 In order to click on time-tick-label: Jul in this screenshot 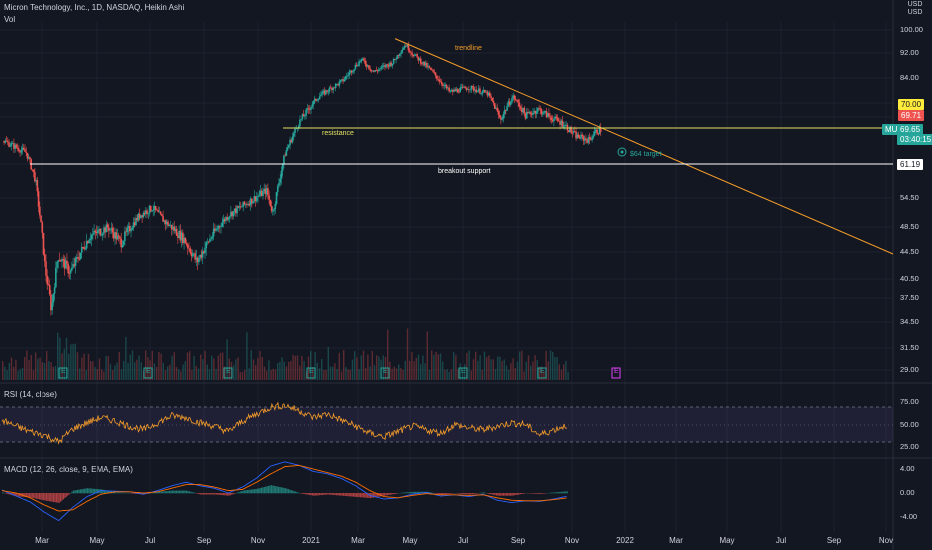, I will do `click(150, 540)`.